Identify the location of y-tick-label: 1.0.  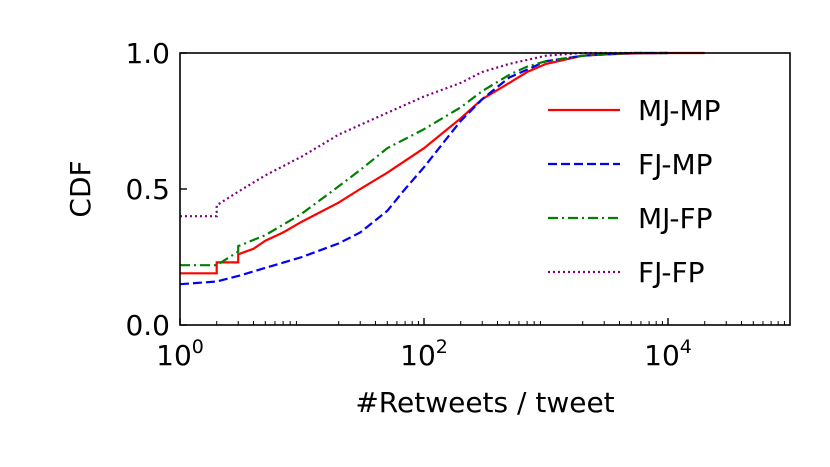
(147, 53).